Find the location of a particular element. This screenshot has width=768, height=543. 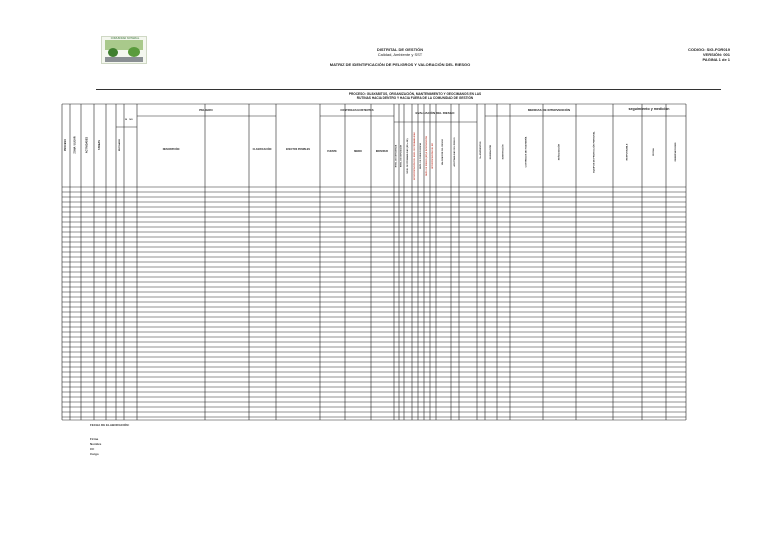

column-rutinario: RUTINARIO is located at coordinates (119, 145).